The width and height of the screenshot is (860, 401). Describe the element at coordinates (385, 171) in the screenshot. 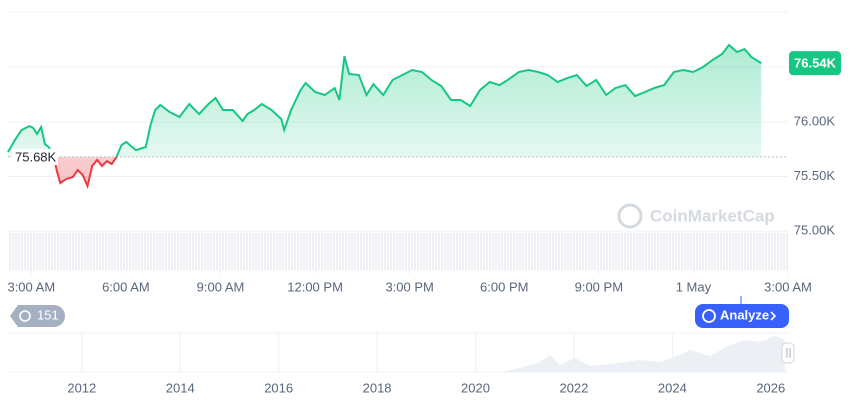

I see `area-down` at that location.